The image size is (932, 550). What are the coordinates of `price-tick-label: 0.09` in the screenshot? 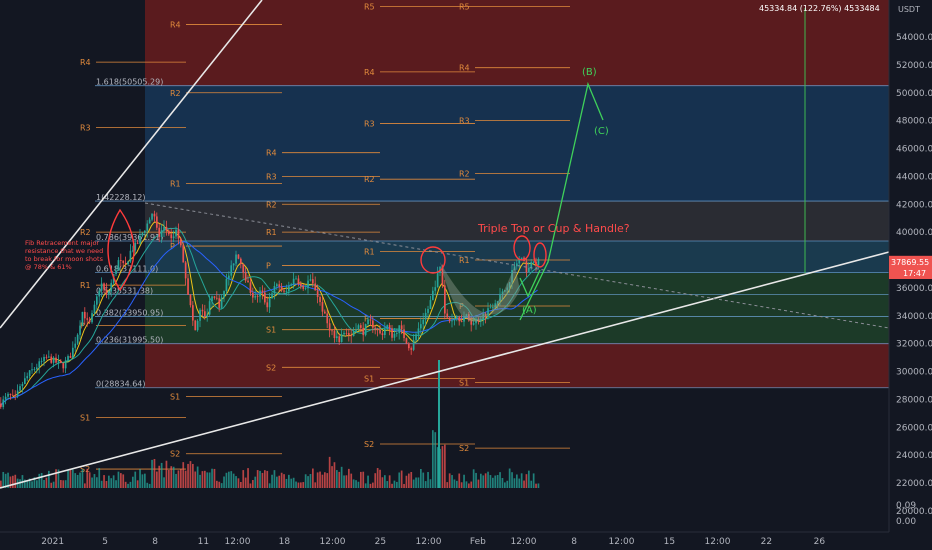 It's located at (906, 506).